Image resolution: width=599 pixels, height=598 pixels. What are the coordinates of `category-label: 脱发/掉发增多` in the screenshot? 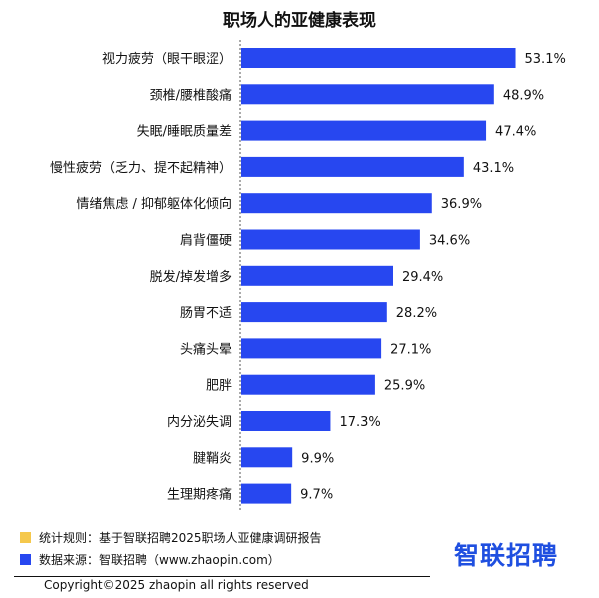 It's located at (191, 277).